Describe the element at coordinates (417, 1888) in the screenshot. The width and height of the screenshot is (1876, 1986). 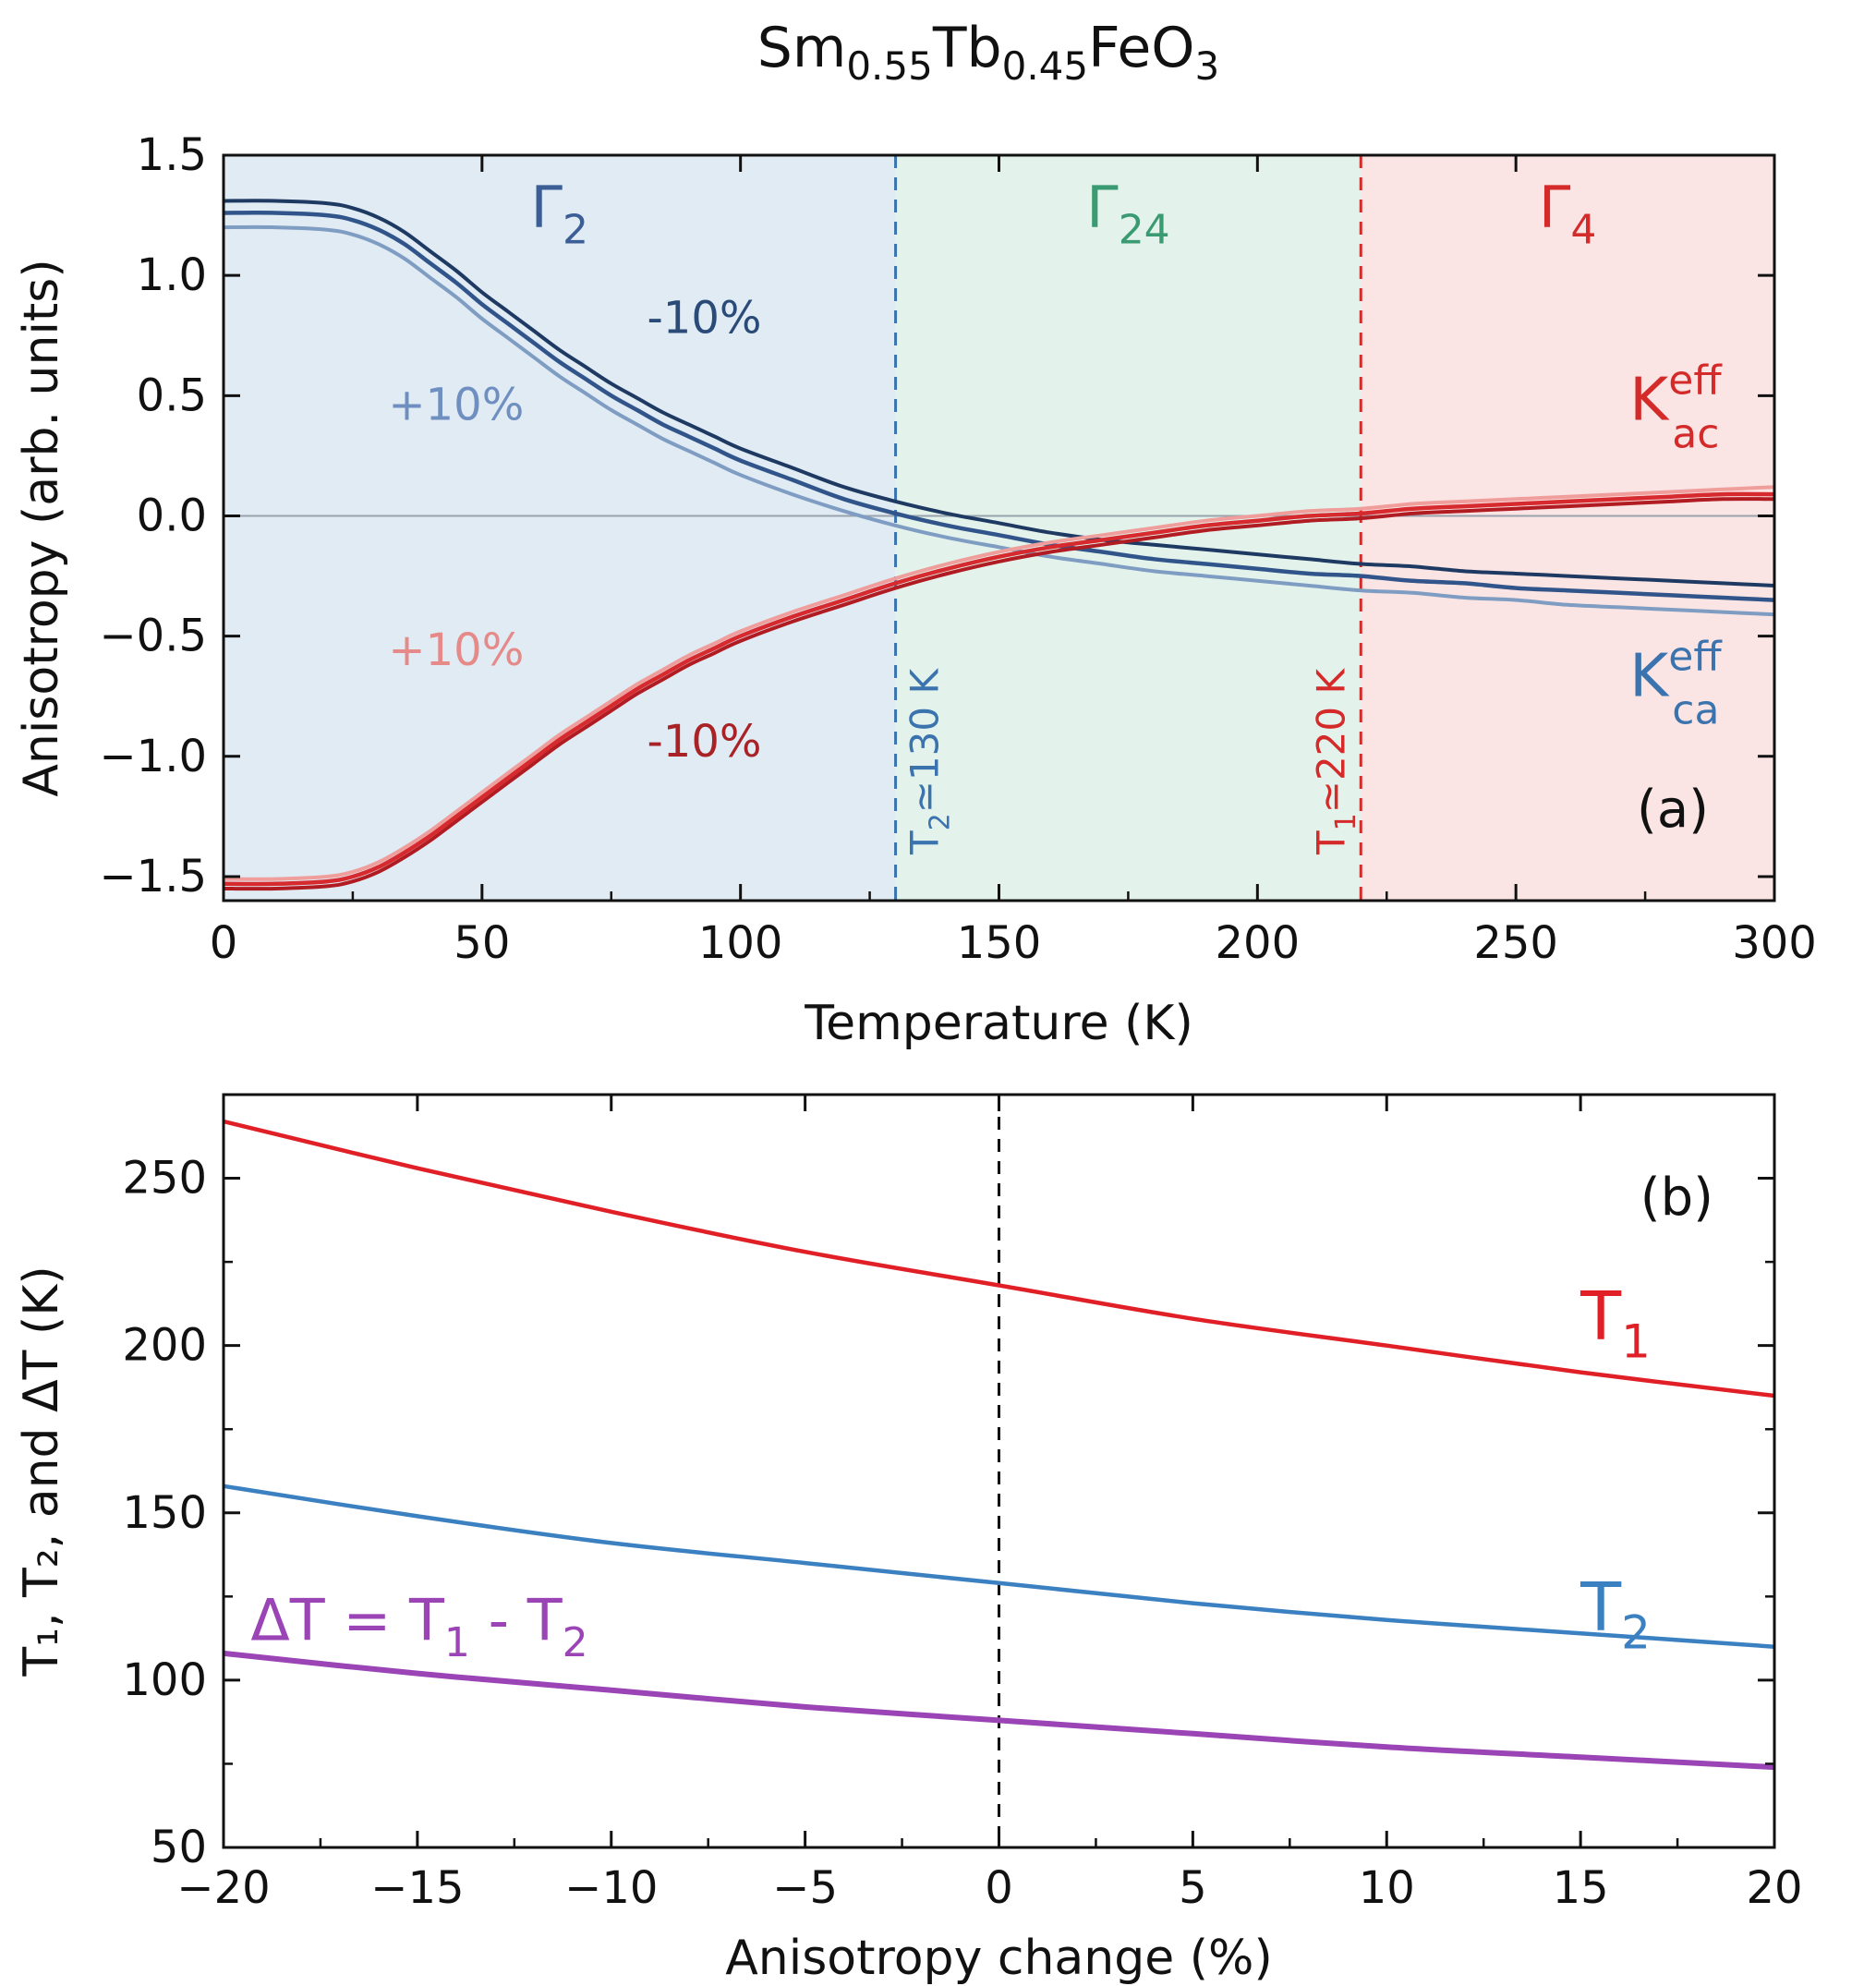
I see `x-tick-label-b: −15` at that location.